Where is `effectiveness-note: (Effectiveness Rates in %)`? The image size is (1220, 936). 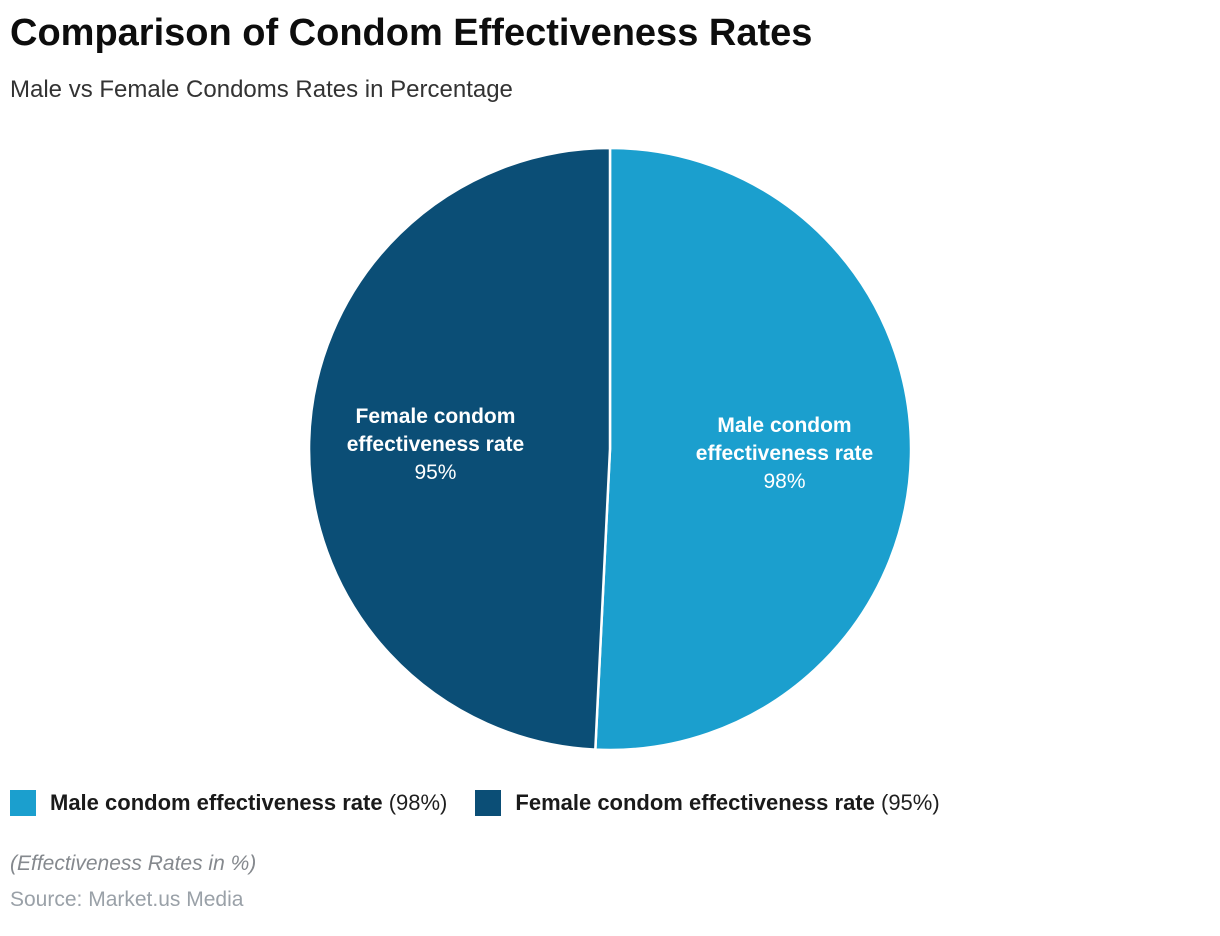
effectiveness-note: (Effectiveness Rates in %) is located at coordinates (133, 864).